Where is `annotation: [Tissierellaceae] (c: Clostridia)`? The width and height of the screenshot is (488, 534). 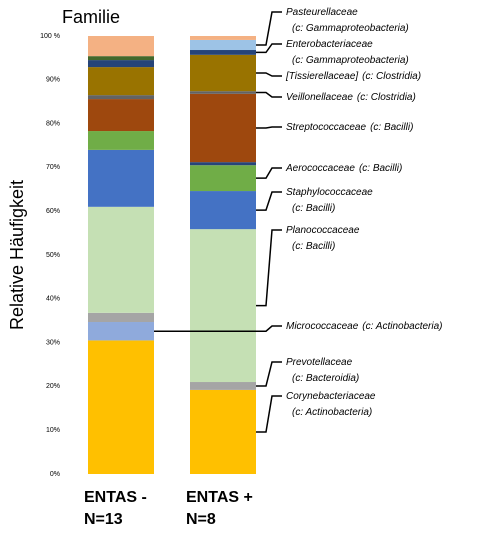 annotation: [Tissierellaceae] (c: Clostridia) is located at coordinates (353, 76).